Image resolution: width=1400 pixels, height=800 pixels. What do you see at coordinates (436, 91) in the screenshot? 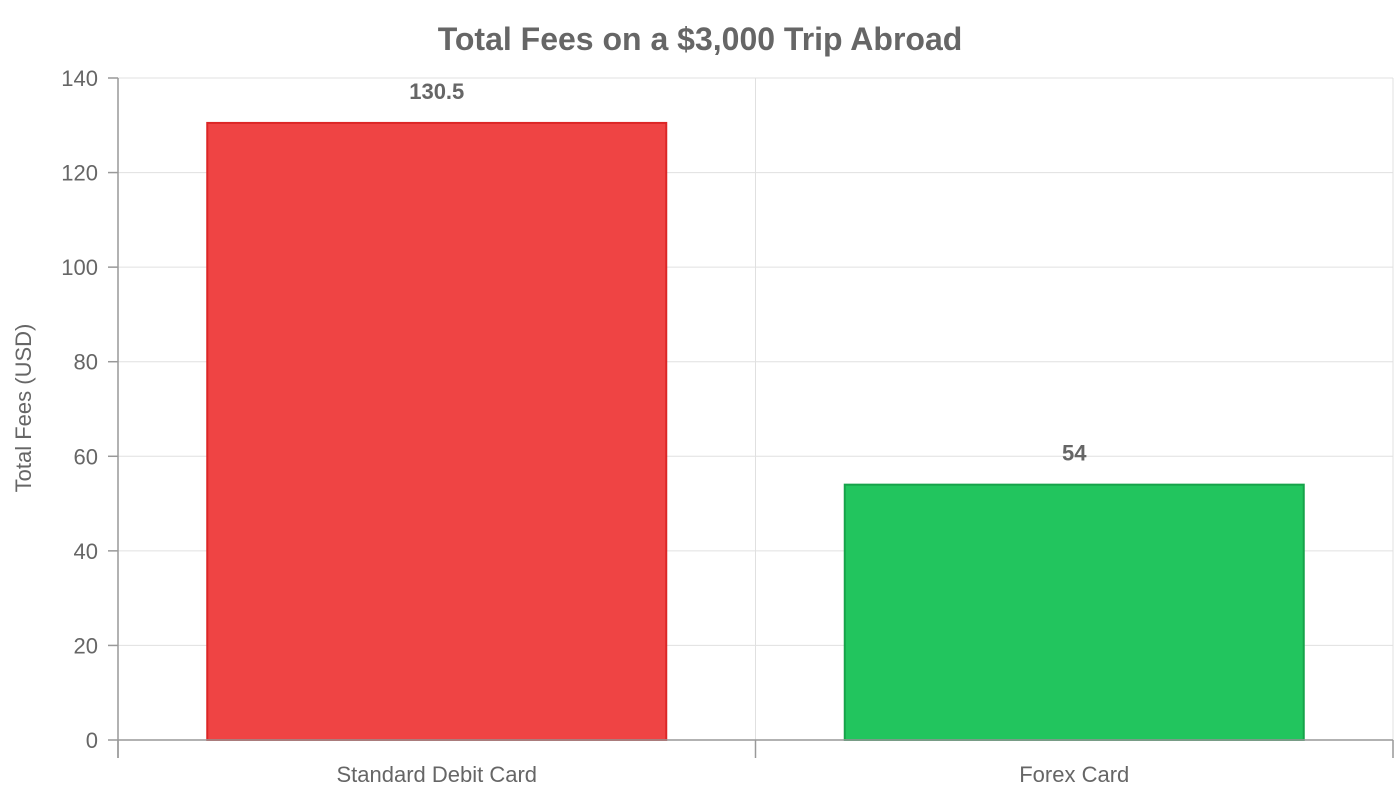
I see `data-label: 130.5` at bounding box center [436, 91].